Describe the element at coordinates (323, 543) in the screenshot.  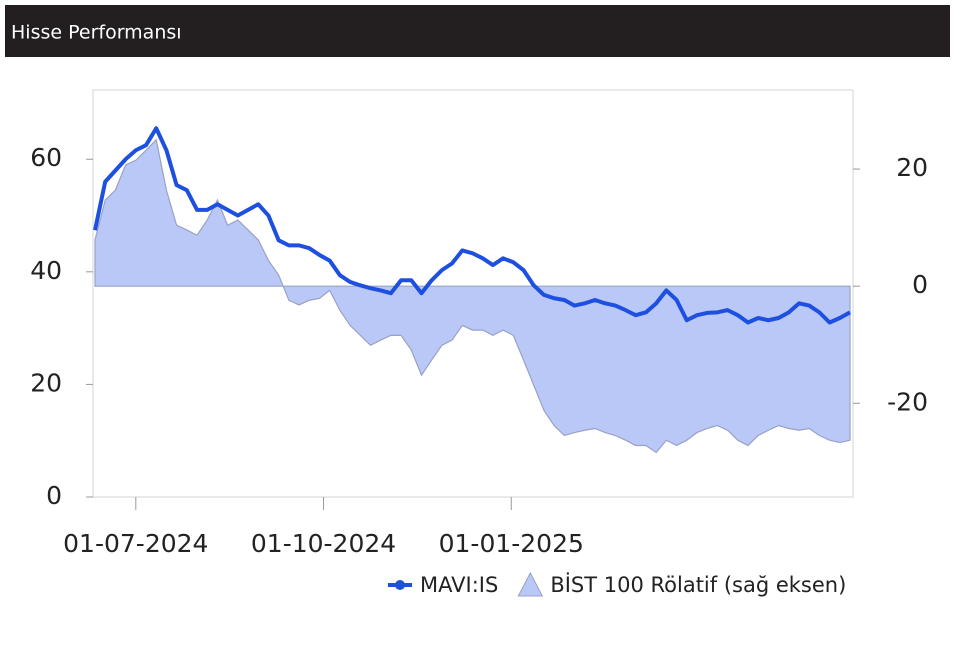
I see `x-tick-label: 01-10-2024` at that location.